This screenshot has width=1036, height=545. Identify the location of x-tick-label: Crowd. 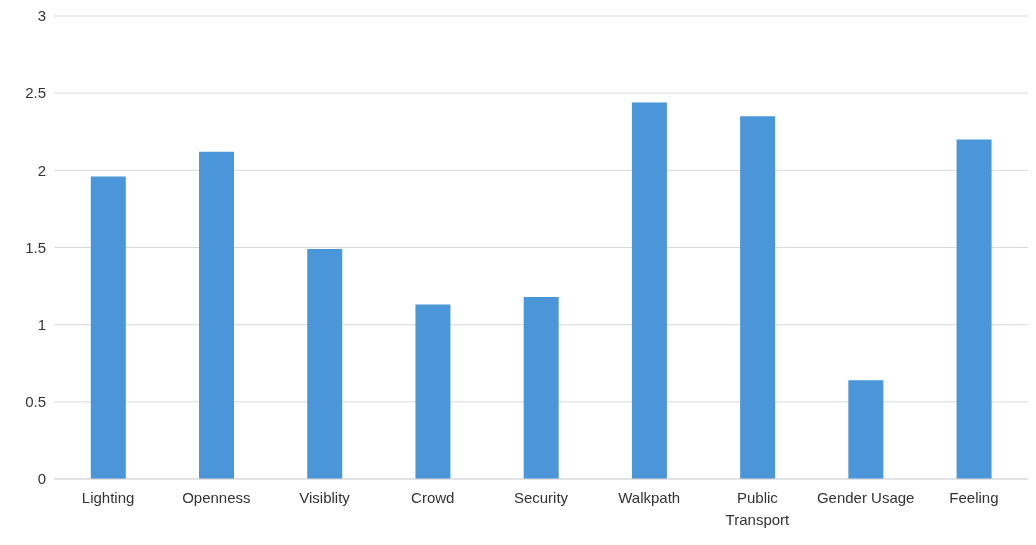
(433, 497).